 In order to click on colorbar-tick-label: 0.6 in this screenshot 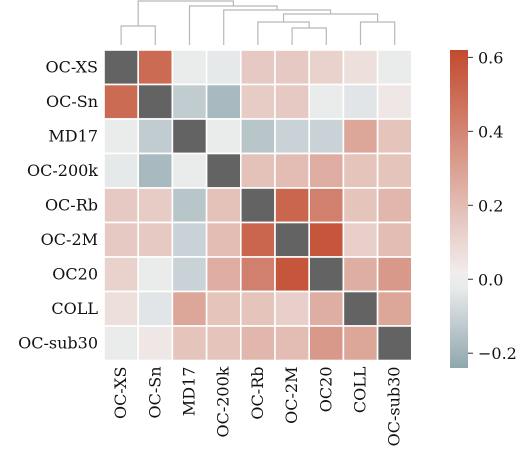, I will do `click(490, 57)`.